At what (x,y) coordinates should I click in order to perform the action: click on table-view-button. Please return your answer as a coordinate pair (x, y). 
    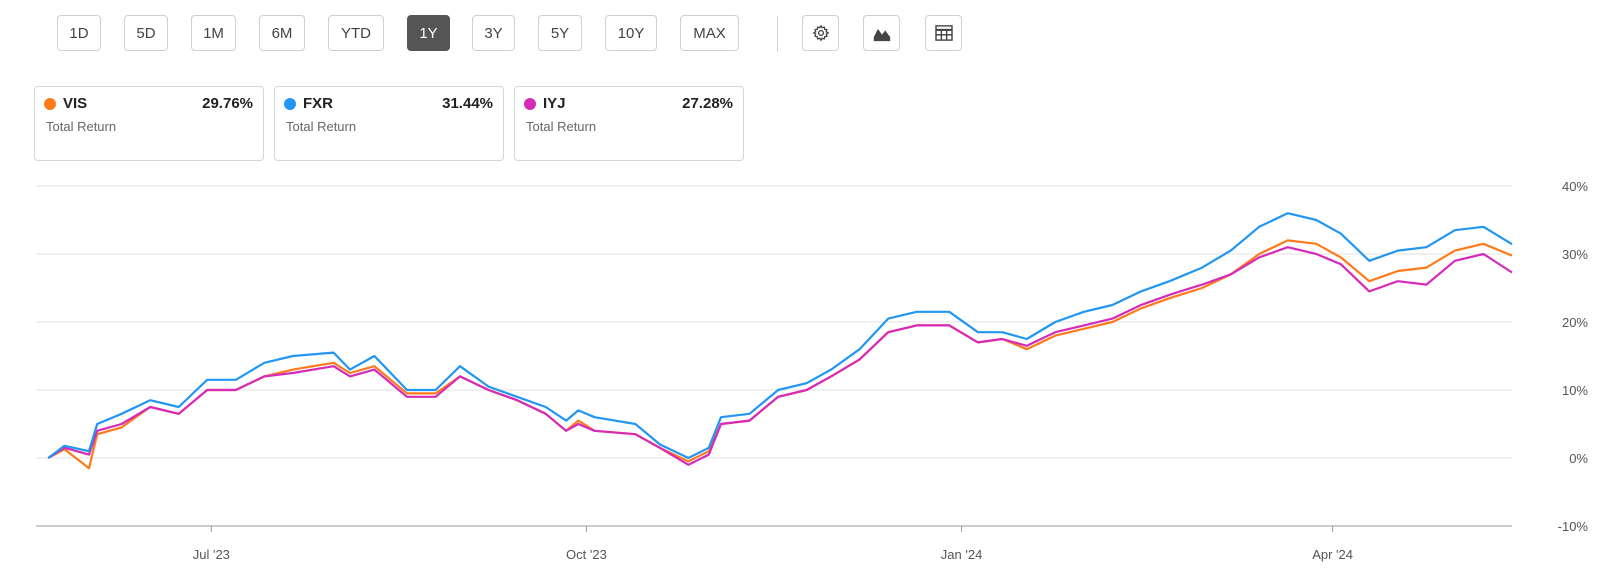
    Looking at the image, I should click on (943, 33).